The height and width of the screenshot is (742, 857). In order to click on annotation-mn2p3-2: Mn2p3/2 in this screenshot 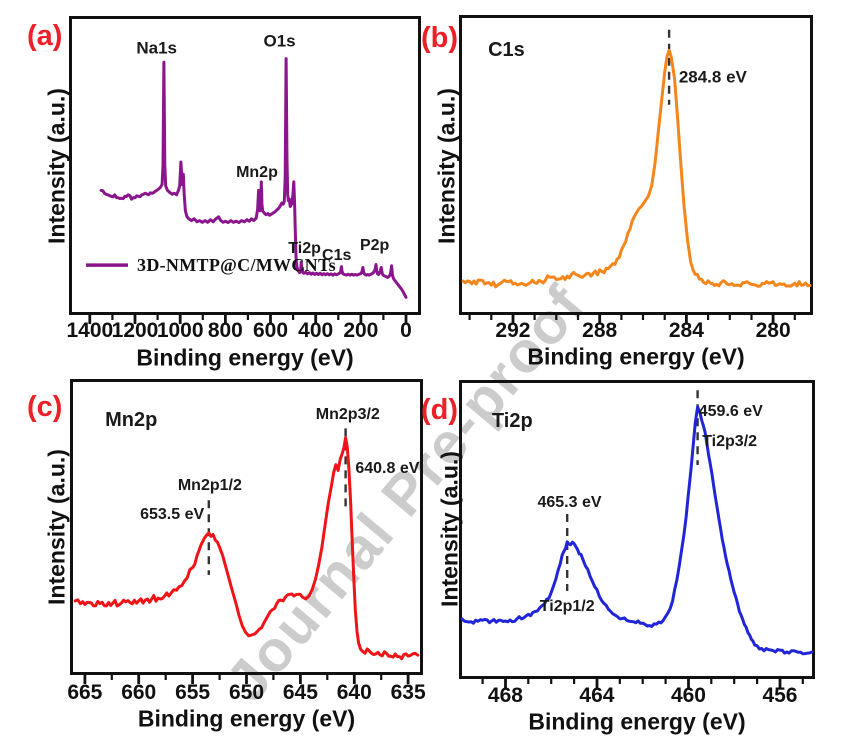, I will do `click(347, 415)`.